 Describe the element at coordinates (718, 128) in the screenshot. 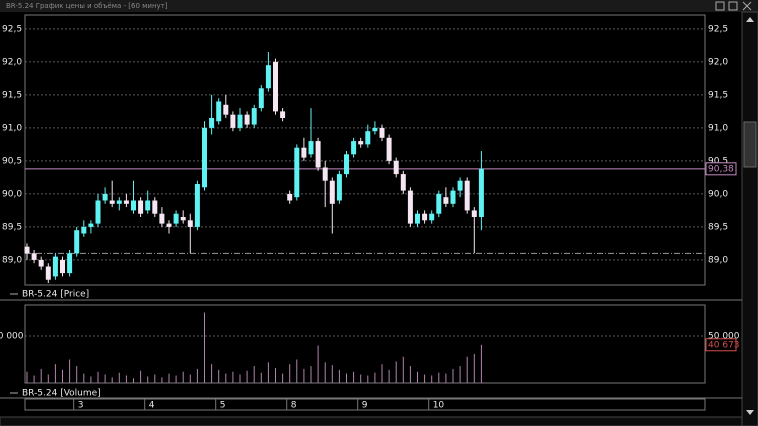

I see `y-tick-label: 91,0` at that location.